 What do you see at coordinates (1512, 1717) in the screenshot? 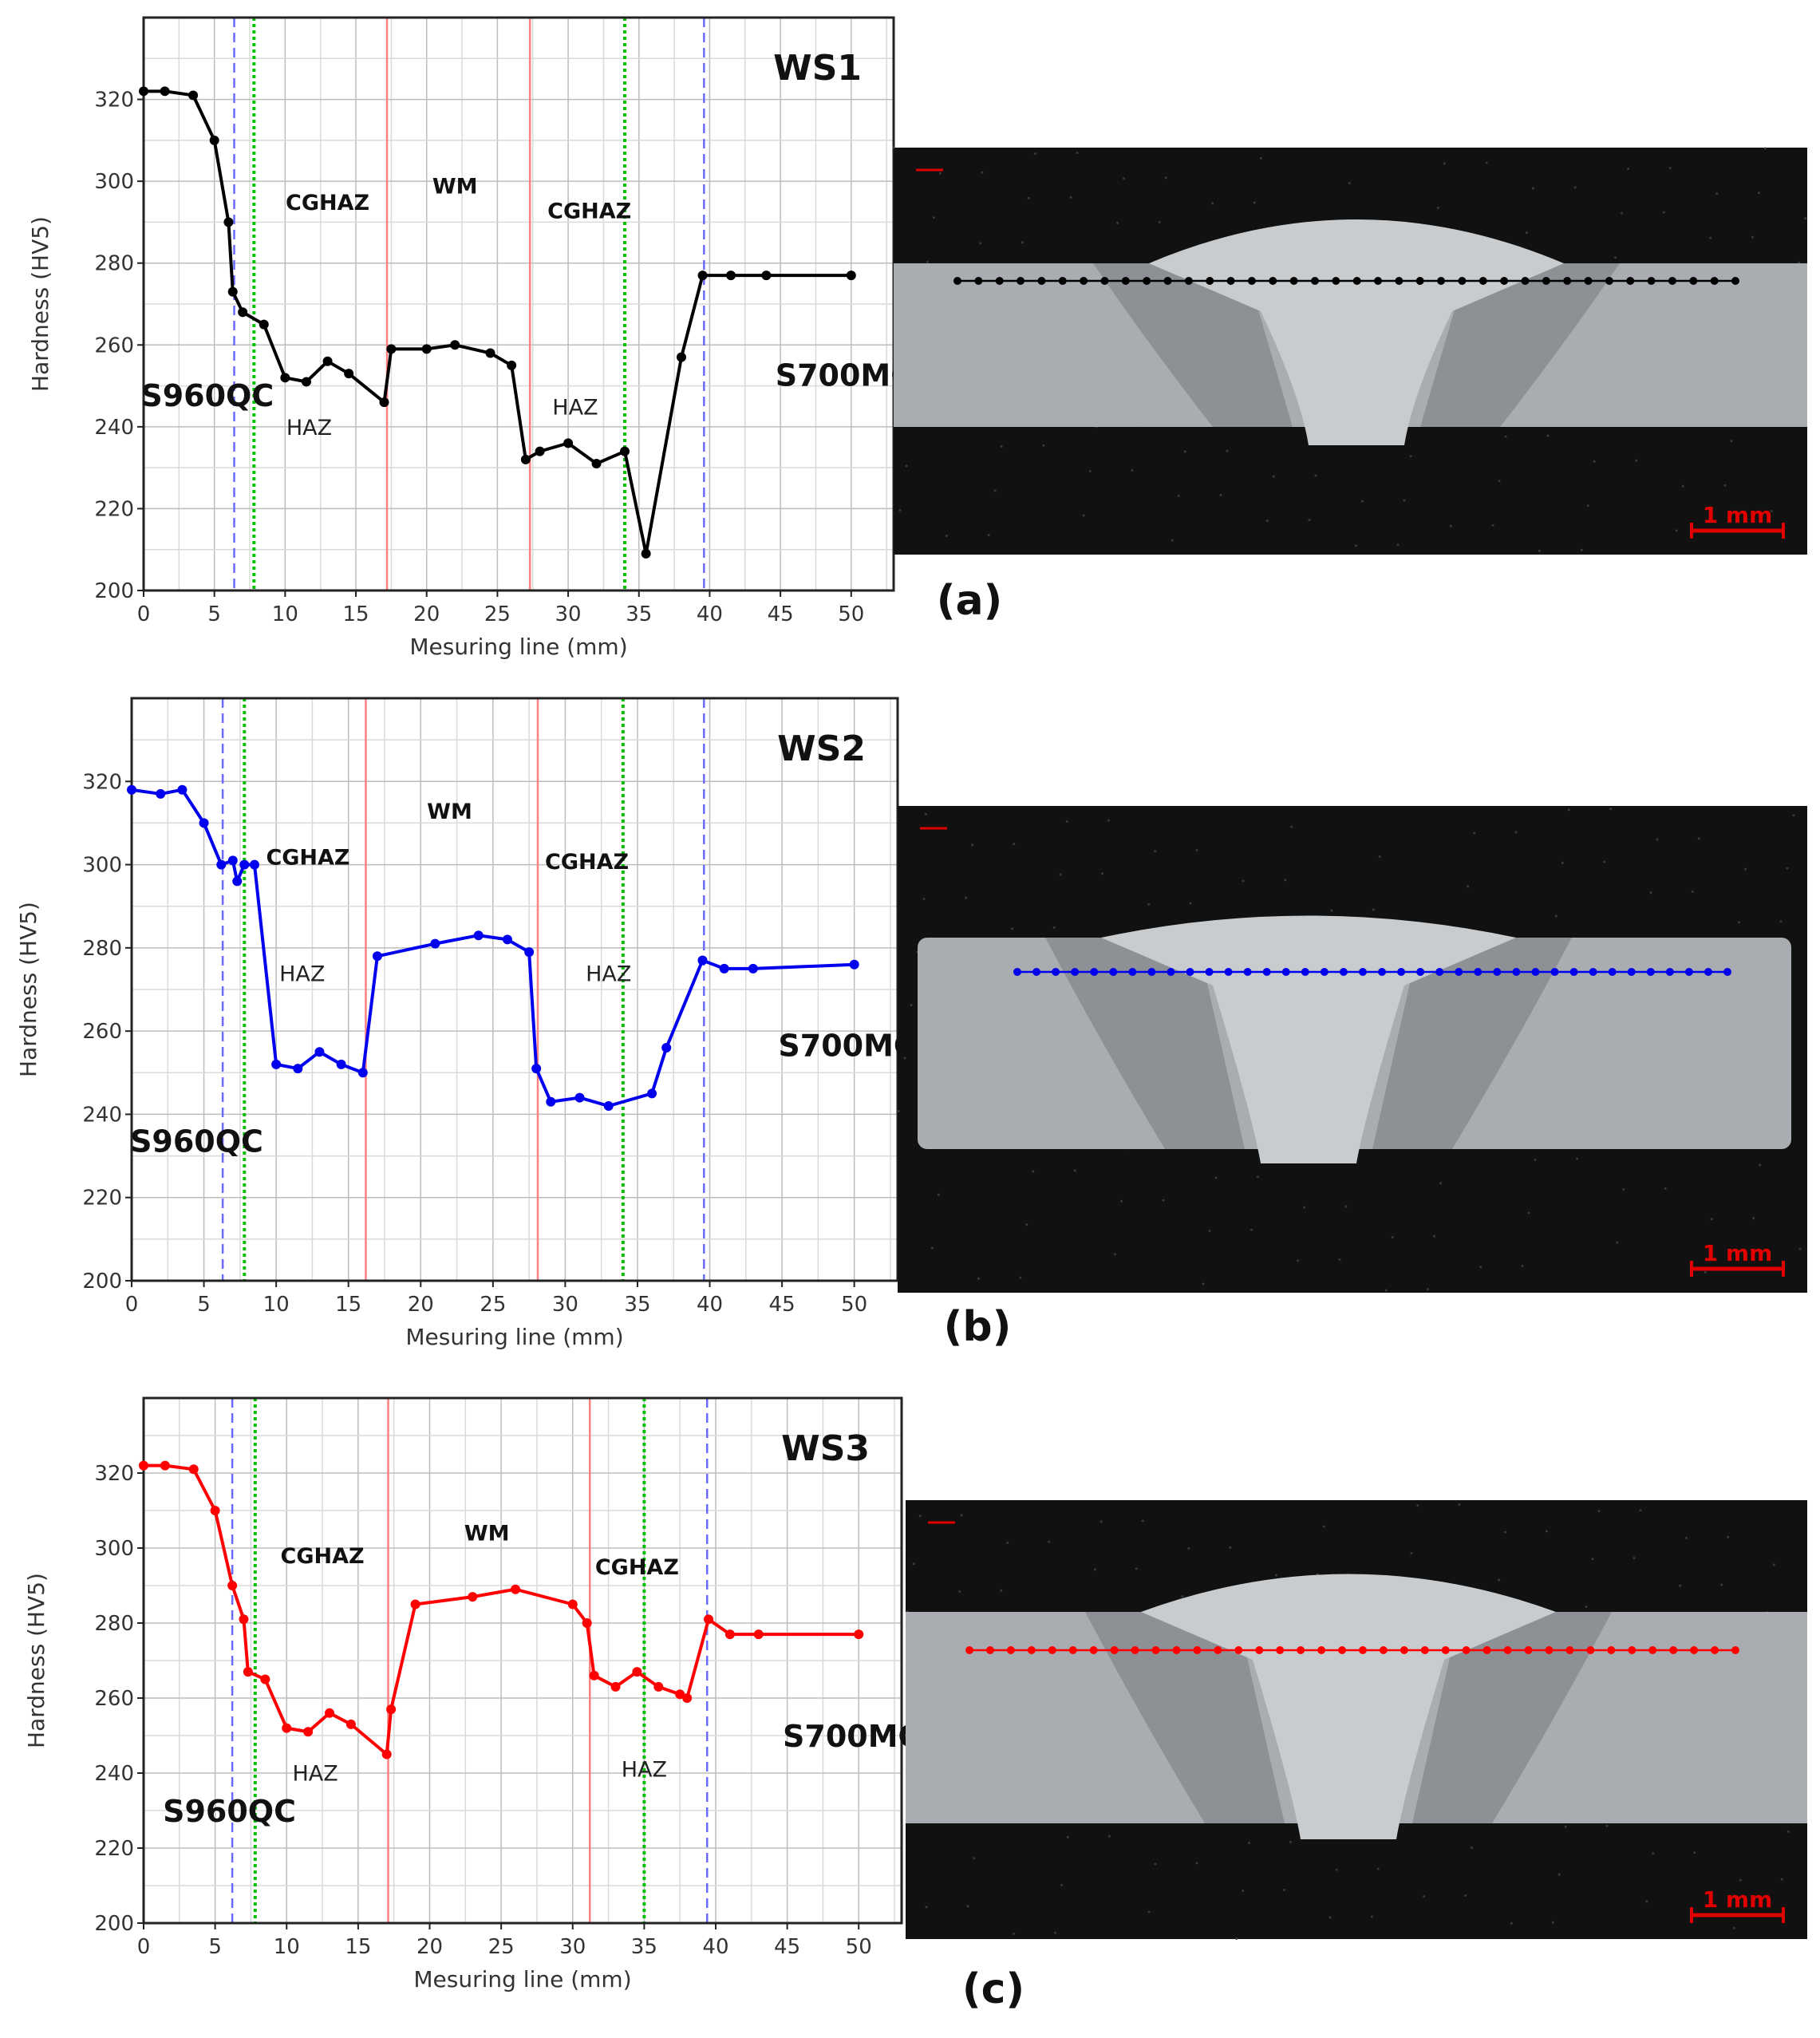
I see `haz-right` at bounding box center [1512, 1717].